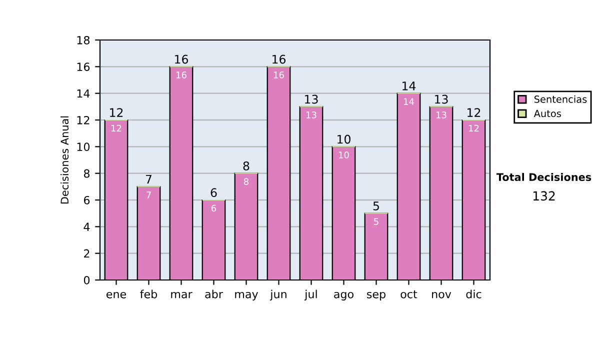 The image size is (600, 340). Describe the element at coordinates (149, 294) in the screenshot. I see `x-tick-label: feb` at that location.